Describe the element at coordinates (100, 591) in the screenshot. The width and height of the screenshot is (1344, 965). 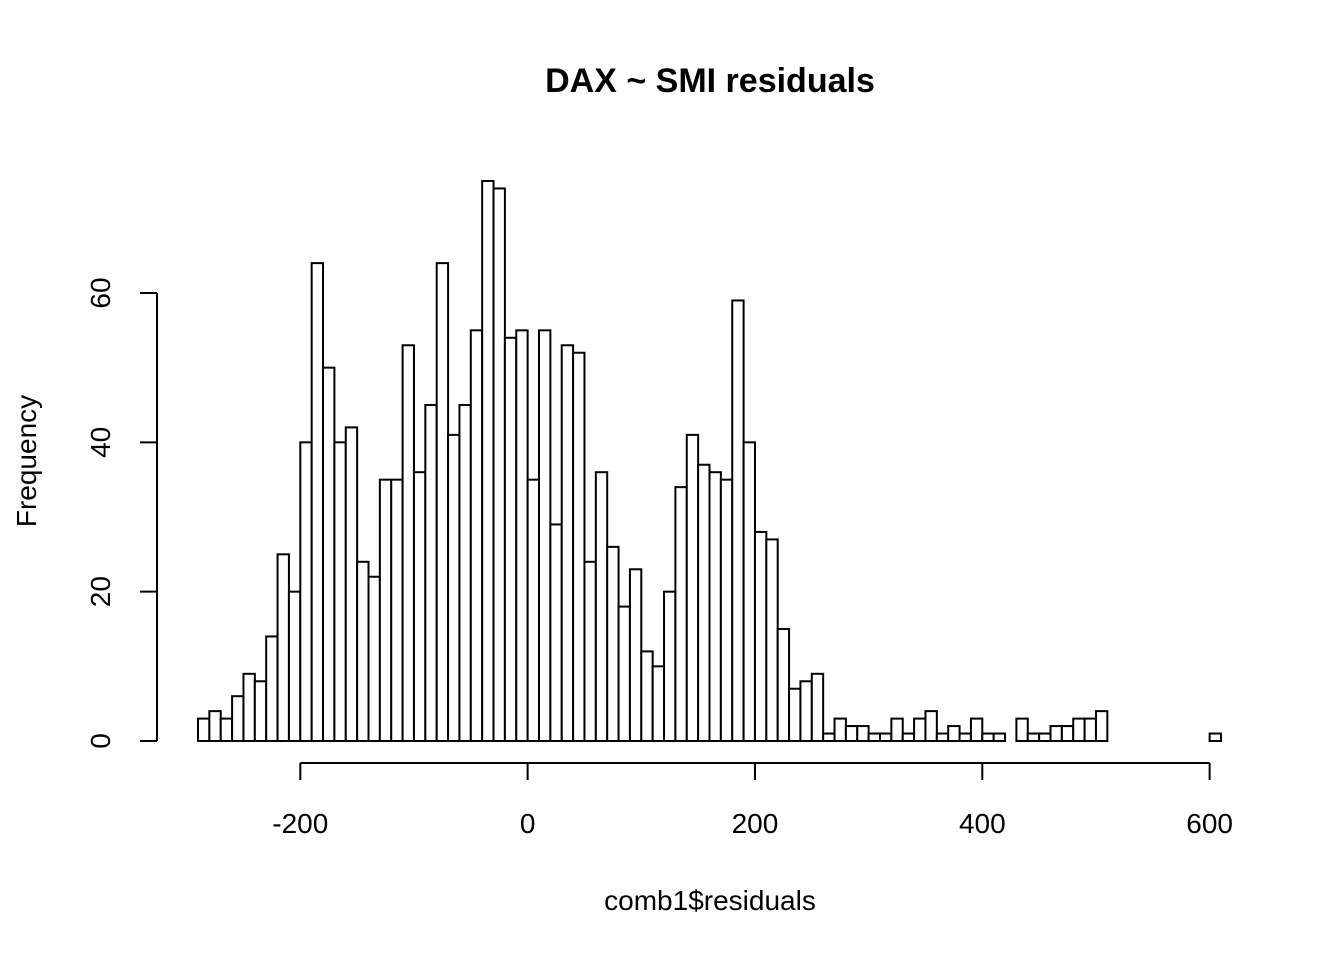
I see `y-tick-label: 20` at that location.